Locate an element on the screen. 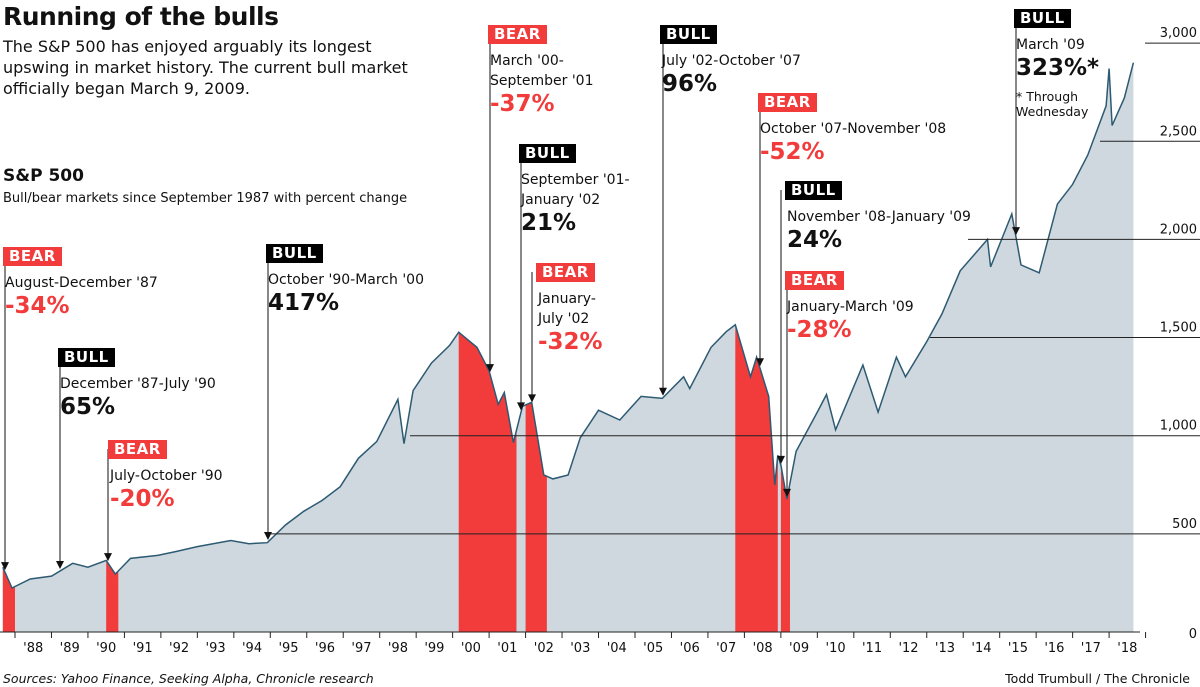 This screenshot has height=687, width=1200. annotation-bear: BEAR January-March '09 -28% is located at coordinates (849, 306).